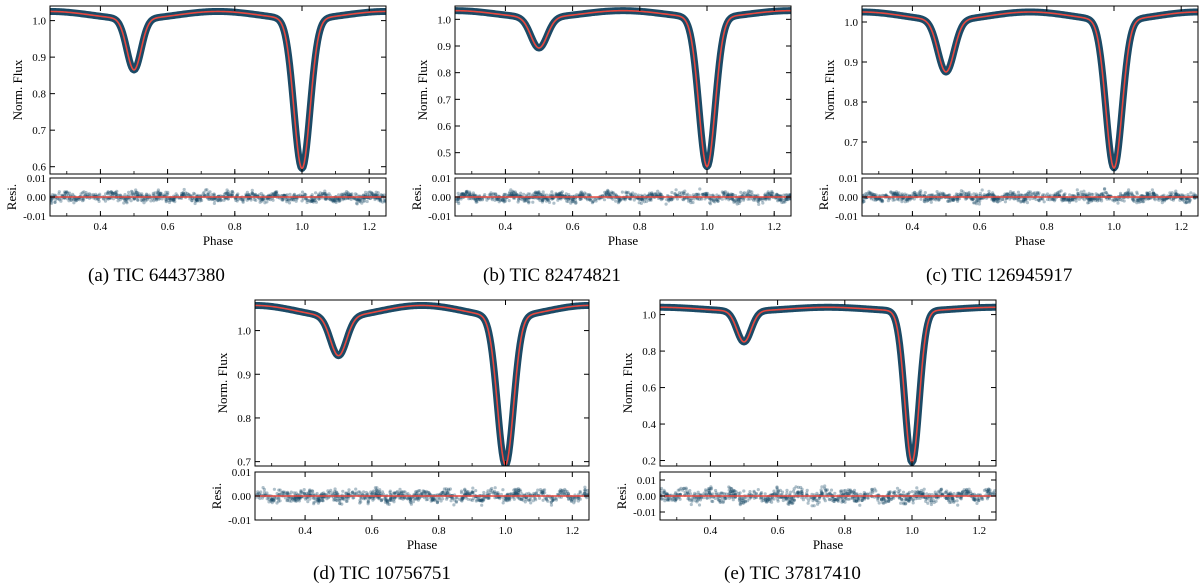  I want to click on x-tick-label: 0.4, so click(913, 227).